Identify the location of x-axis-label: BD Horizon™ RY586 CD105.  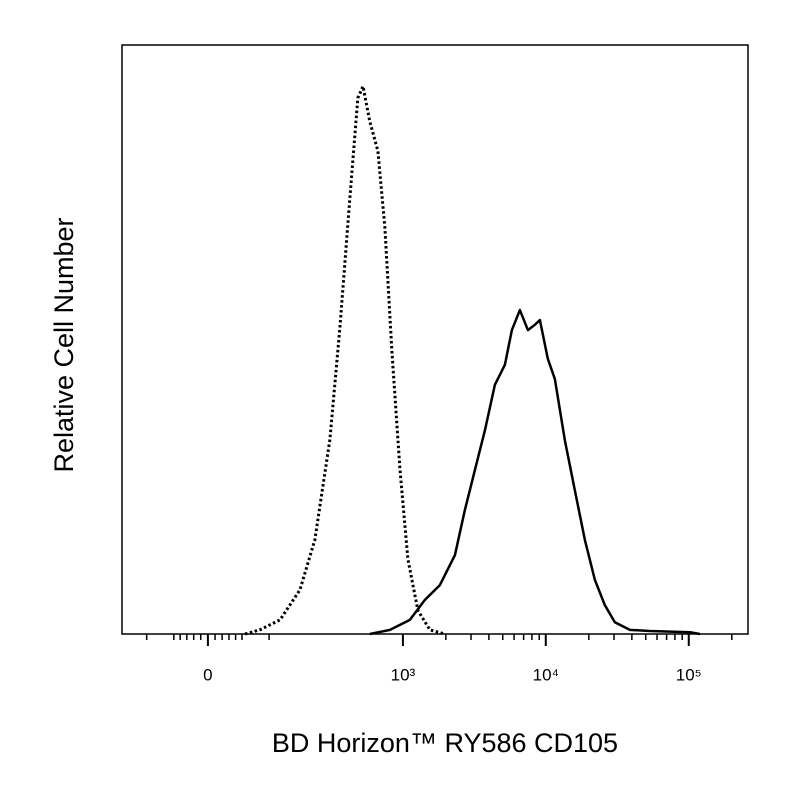
(445, 743).